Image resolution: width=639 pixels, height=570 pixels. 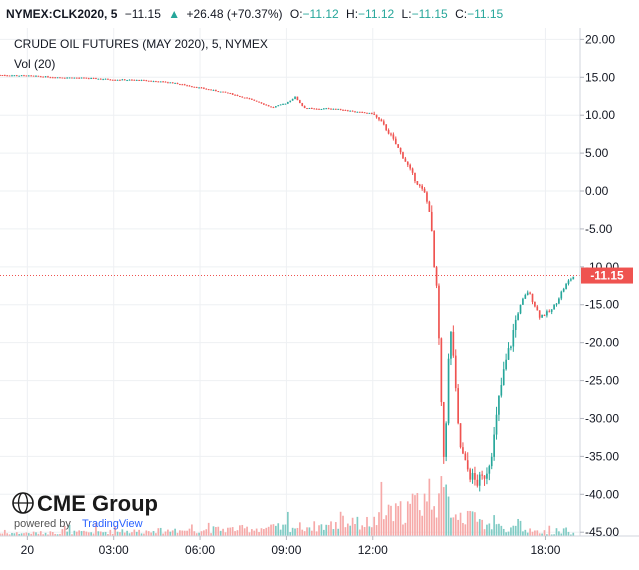 What do you see at coordinates (28, 550) in the screenshot?
I see `x-tick-label: 20` at bounding box center [28, 550].